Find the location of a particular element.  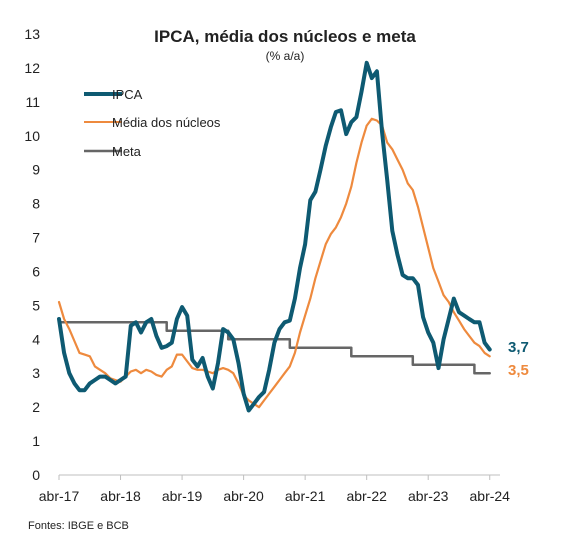

x-tick-label: abr-24 is located at coordinates (490, 496).